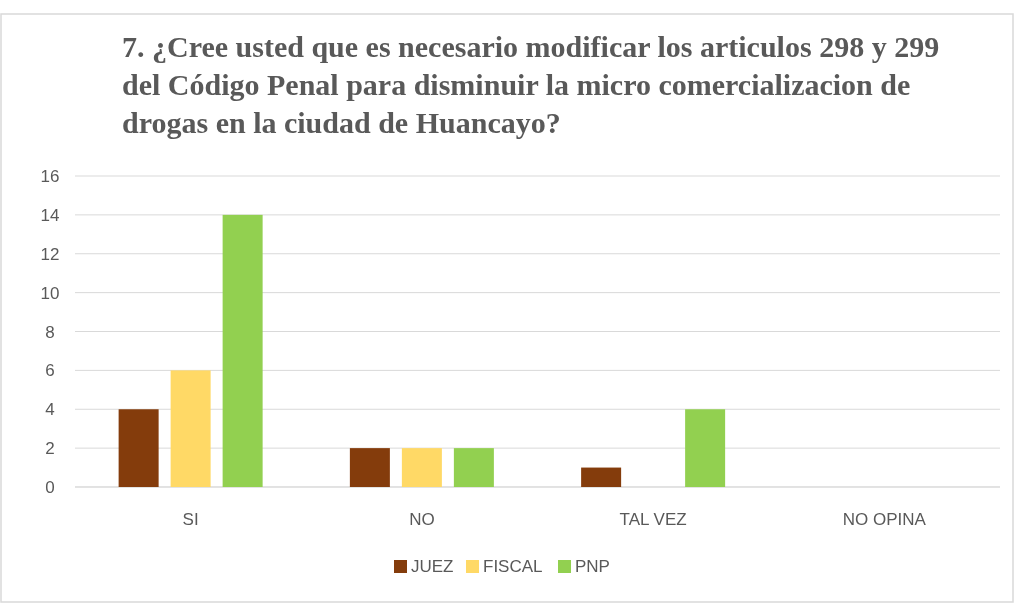  I want to click on y-tick-label: 14, so click(50, 215).